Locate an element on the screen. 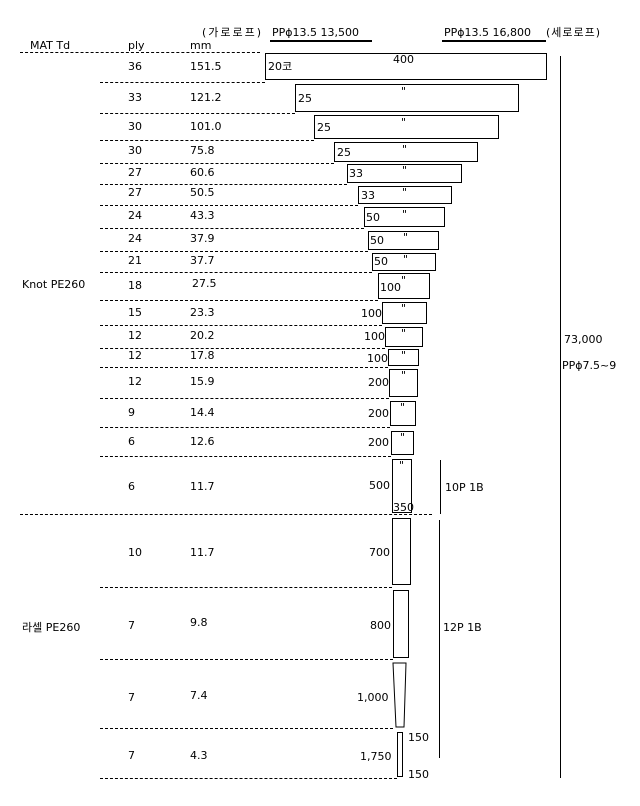 This screenshot has width=640, height=806. mesh-count: 500 is located at coordinates (379, 485).